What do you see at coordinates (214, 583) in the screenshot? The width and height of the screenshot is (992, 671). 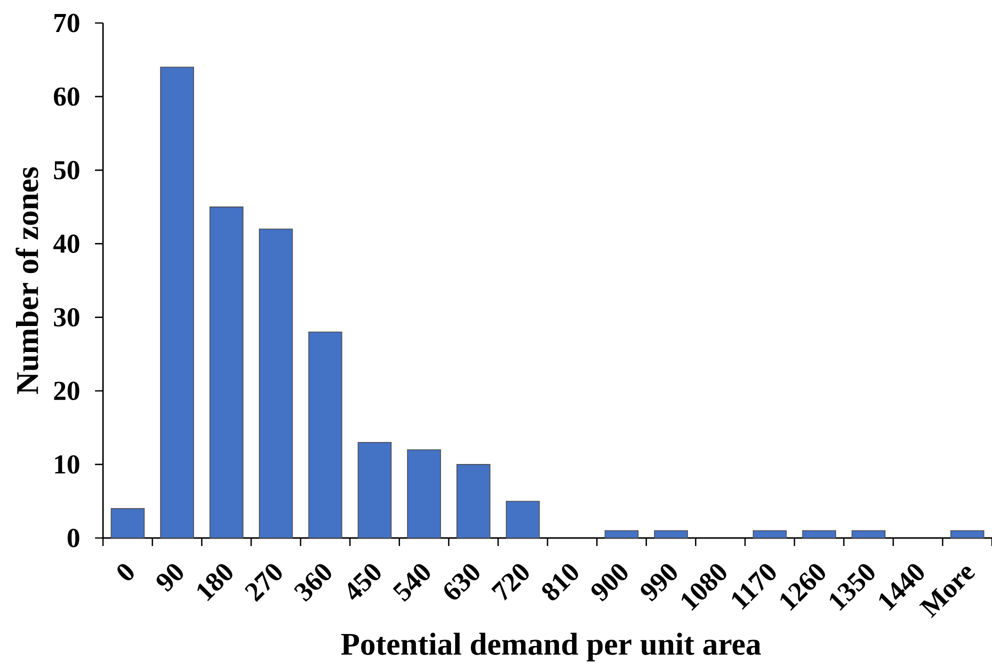 I see `x-tick-label: 180` at bounding box center [214, 583].